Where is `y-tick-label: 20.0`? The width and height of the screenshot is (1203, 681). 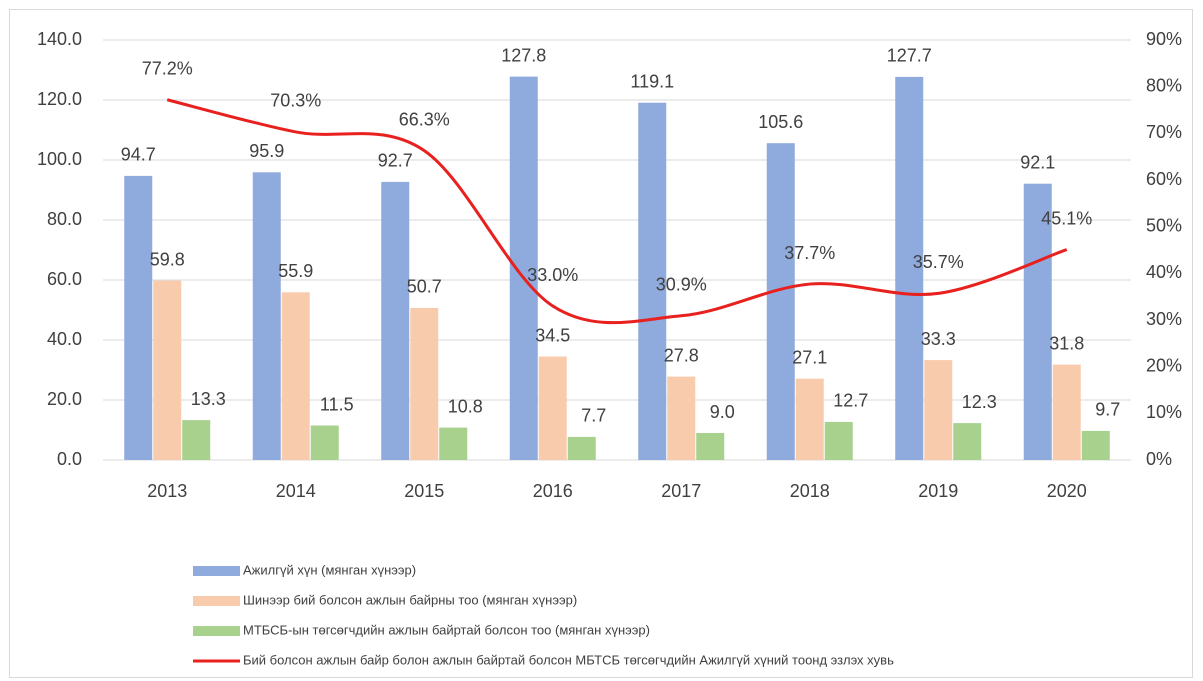 y-tick-label: 20.0 is located at coordinates (64, 399).